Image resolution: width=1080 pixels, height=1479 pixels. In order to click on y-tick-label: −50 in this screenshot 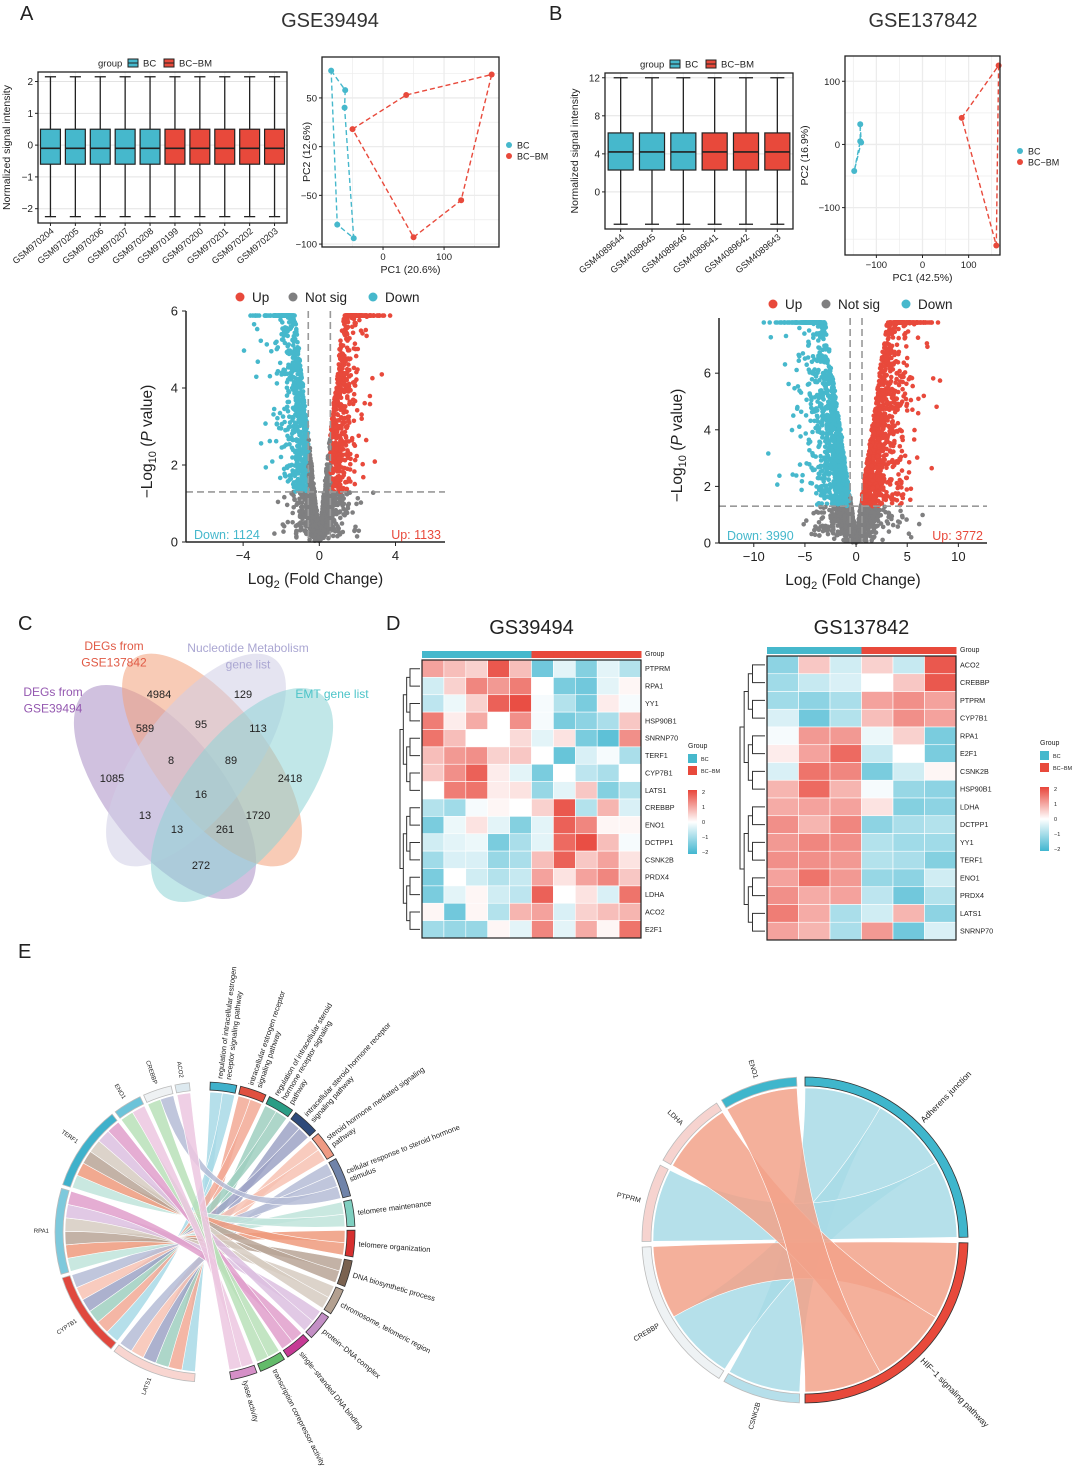, I will do `click(309, 196)`.